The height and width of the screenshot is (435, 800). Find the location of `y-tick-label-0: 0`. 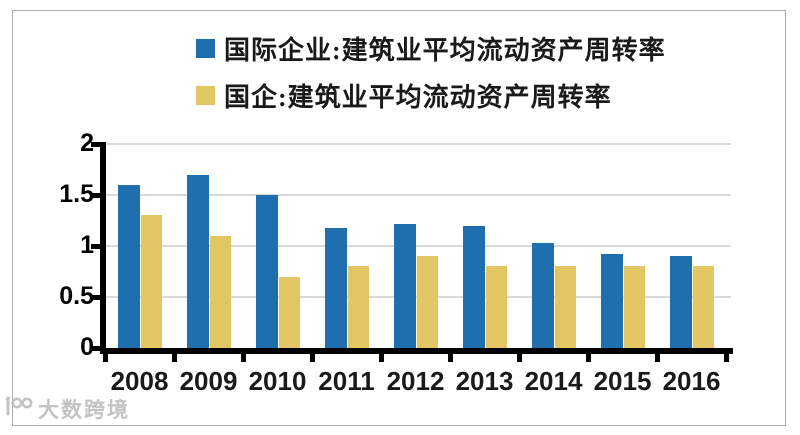

y-tick-label-0: 0 is located at coordinates (87, 347).